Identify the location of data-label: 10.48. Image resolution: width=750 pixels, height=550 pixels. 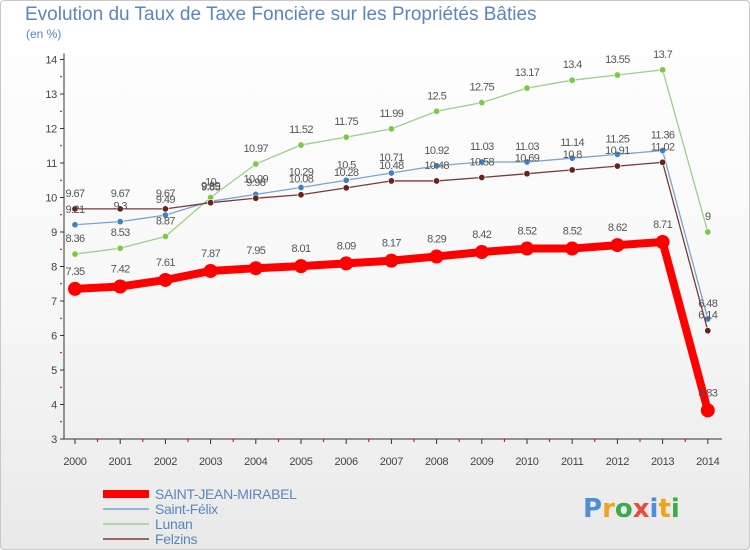
(391, 166).